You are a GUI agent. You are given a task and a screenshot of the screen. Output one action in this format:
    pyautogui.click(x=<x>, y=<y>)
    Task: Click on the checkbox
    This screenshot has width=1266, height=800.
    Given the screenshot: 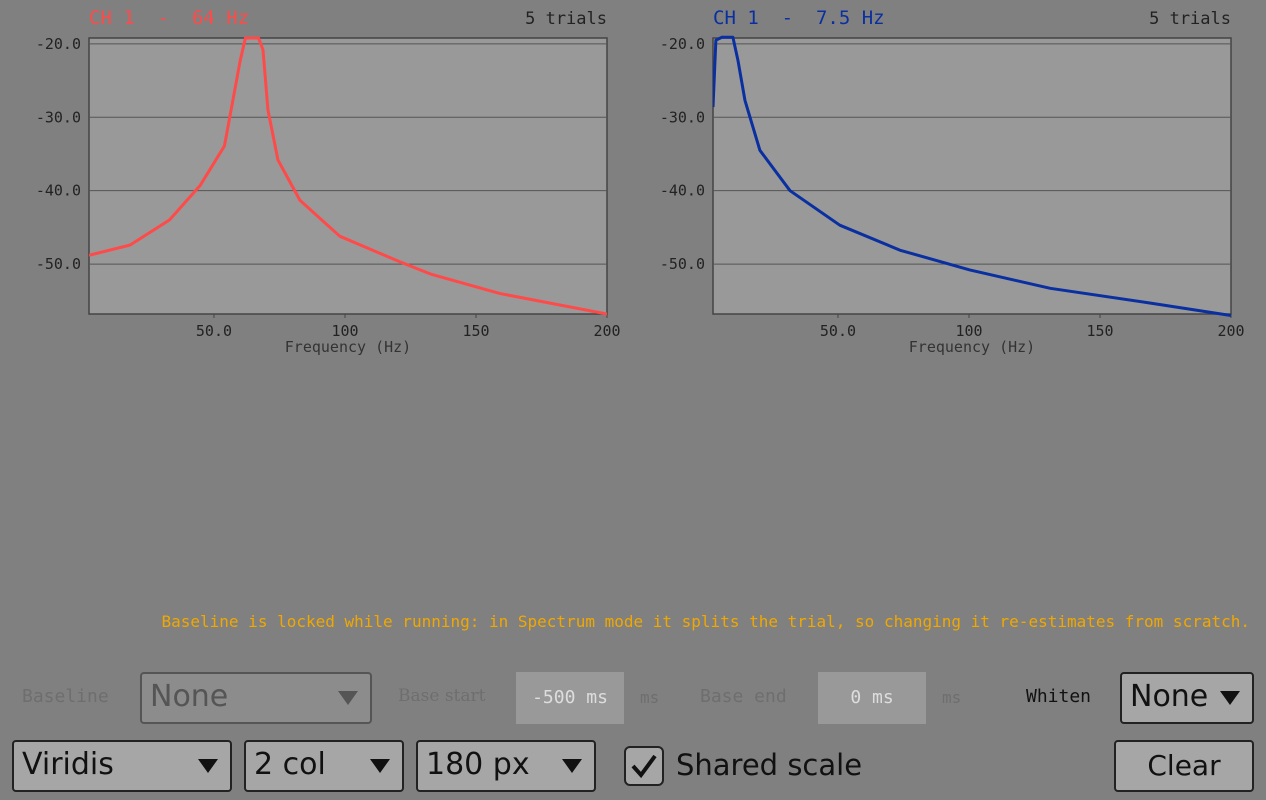 What is the action you would take?
    pyautogui.click(x=644, y=766)
    